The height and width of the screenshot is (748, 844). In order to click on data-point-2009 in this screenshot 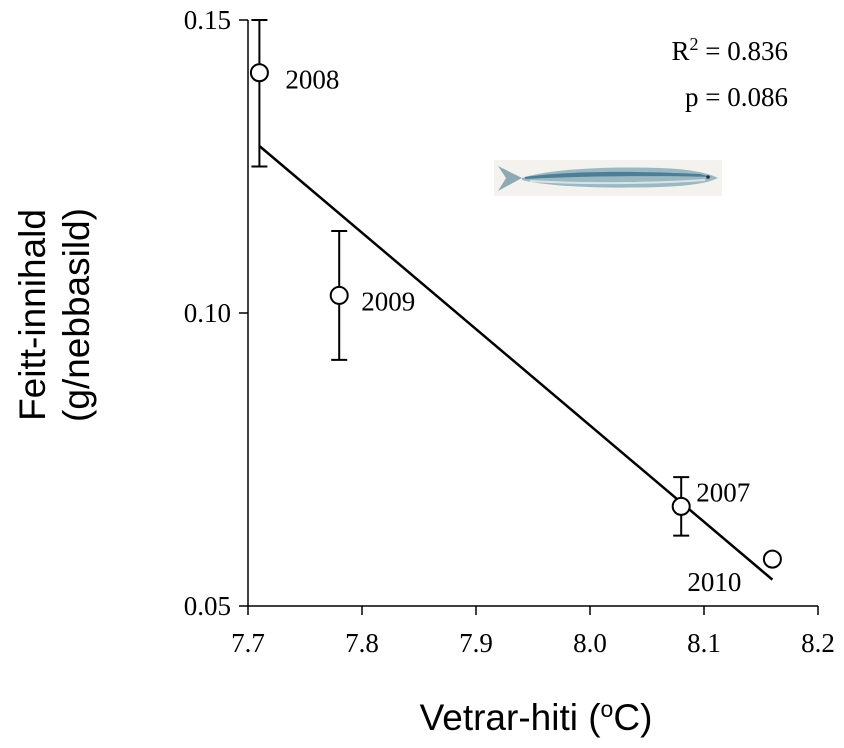, I will do `click(339, 295)`.